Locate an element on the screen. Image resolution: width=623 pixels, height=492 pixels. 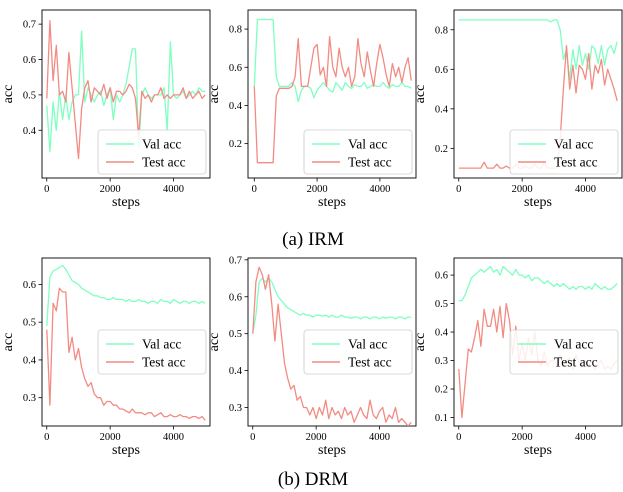
y-tick-label: 0.1 is located at coordinates (441, 418).